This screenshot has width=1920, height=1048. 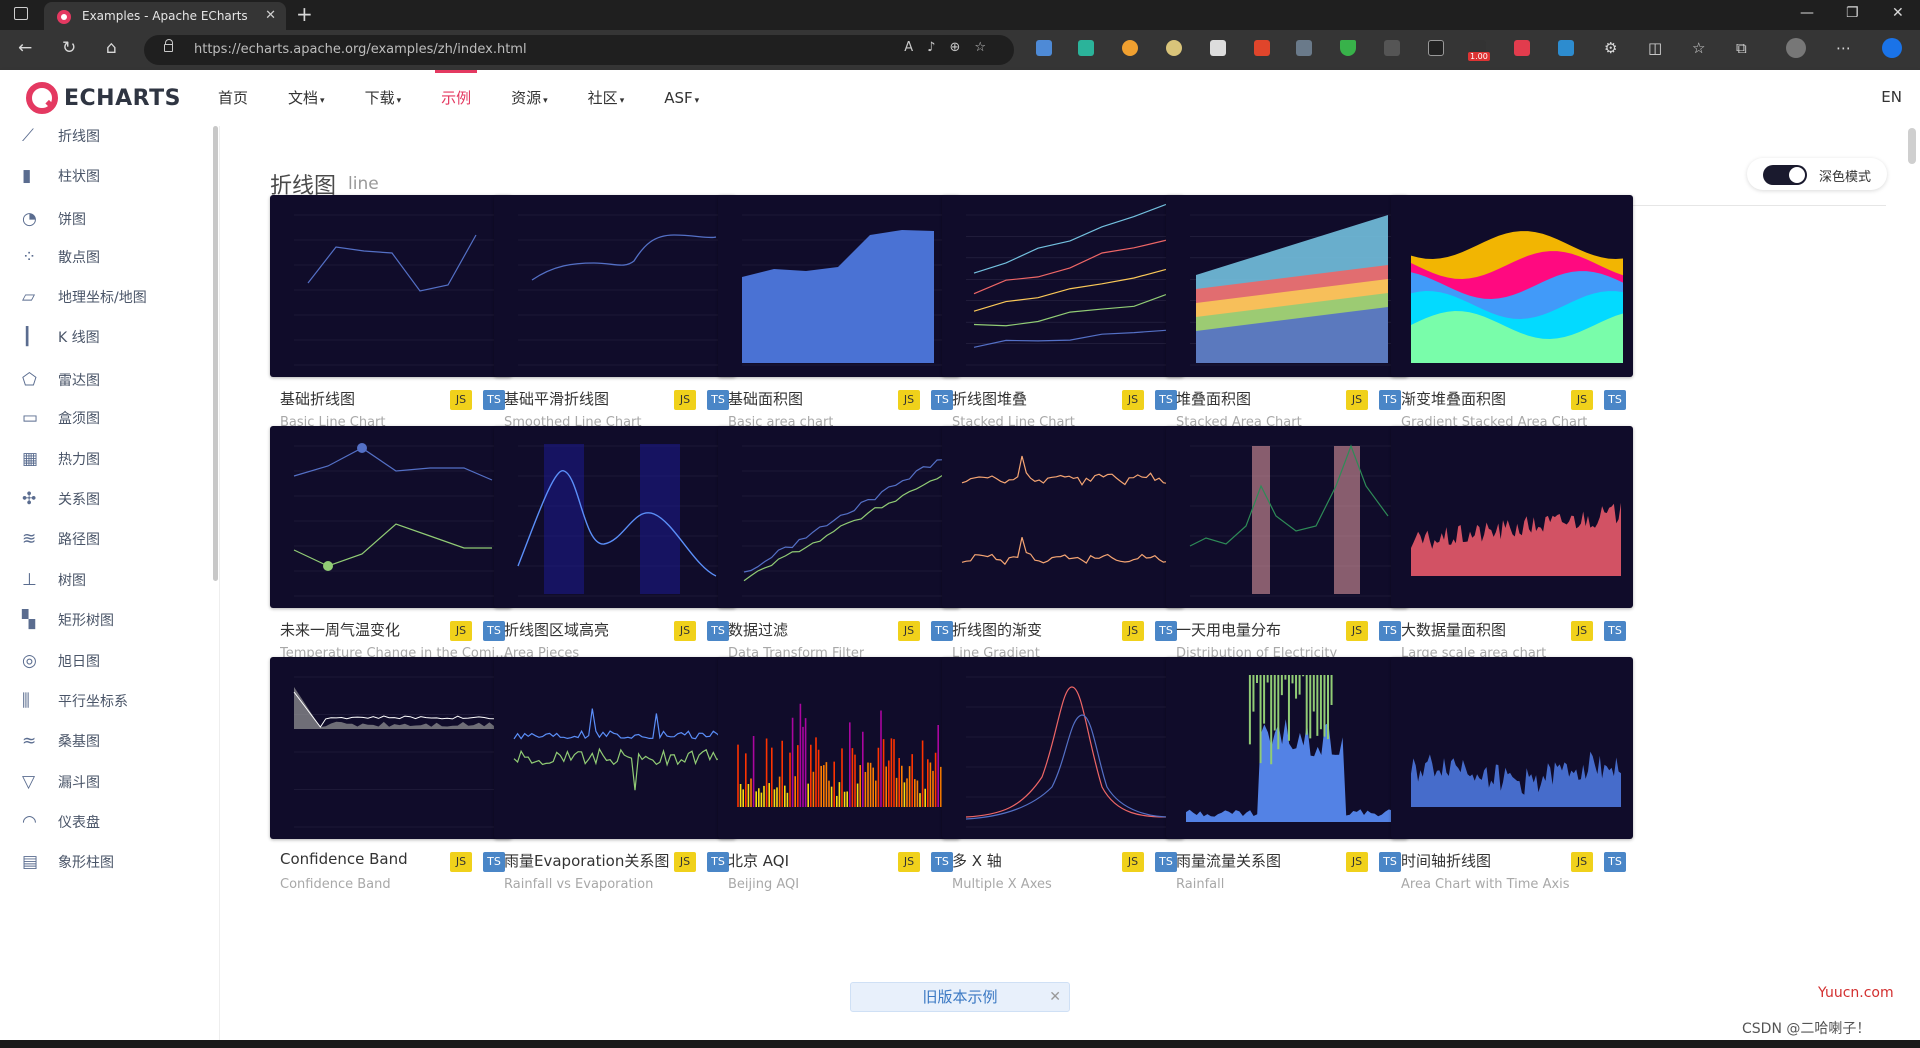 What do you see at coordinates (270, 15) in the screenshot?
I see `tab-close-icon: ✕` at bounding box center [270, 15].